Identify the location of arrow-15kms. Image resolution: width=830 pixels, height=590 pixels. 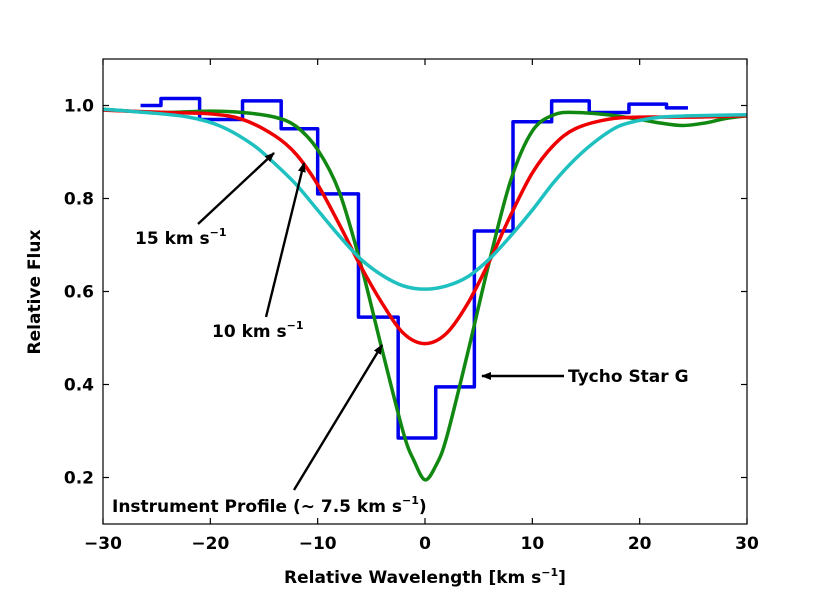
(236, 188).